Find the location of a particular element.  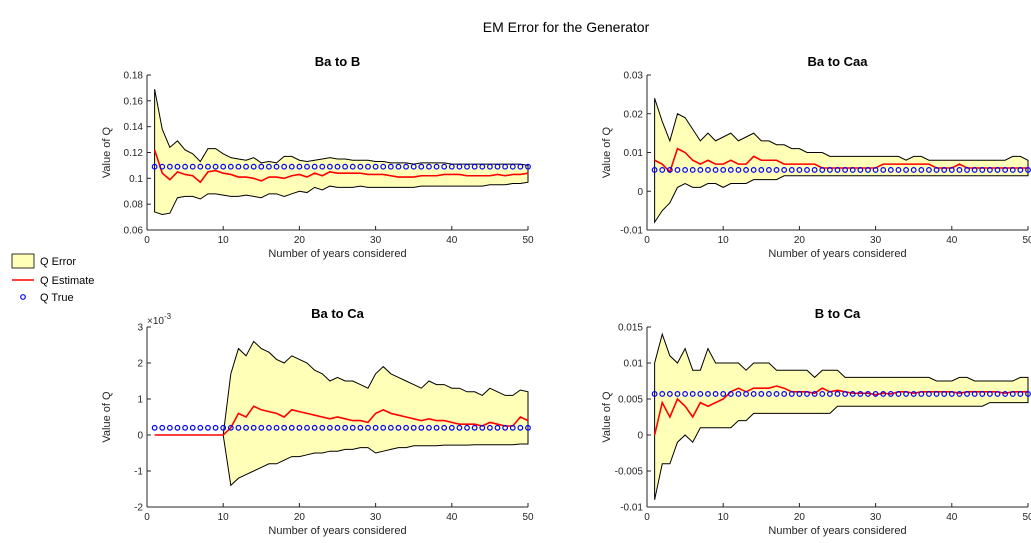

y-tick-label: 0.12 is located at coordinates (134, 153).